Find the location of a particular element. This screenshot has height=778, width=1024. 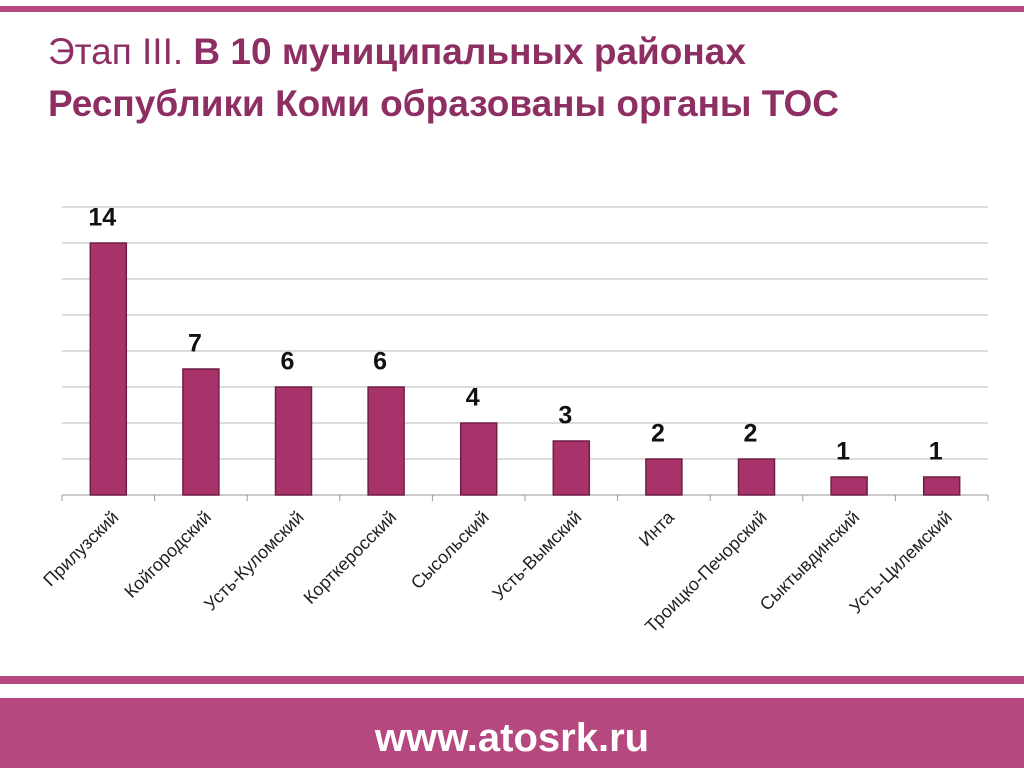

data-label: 3 is located at coordinates (565, 416).